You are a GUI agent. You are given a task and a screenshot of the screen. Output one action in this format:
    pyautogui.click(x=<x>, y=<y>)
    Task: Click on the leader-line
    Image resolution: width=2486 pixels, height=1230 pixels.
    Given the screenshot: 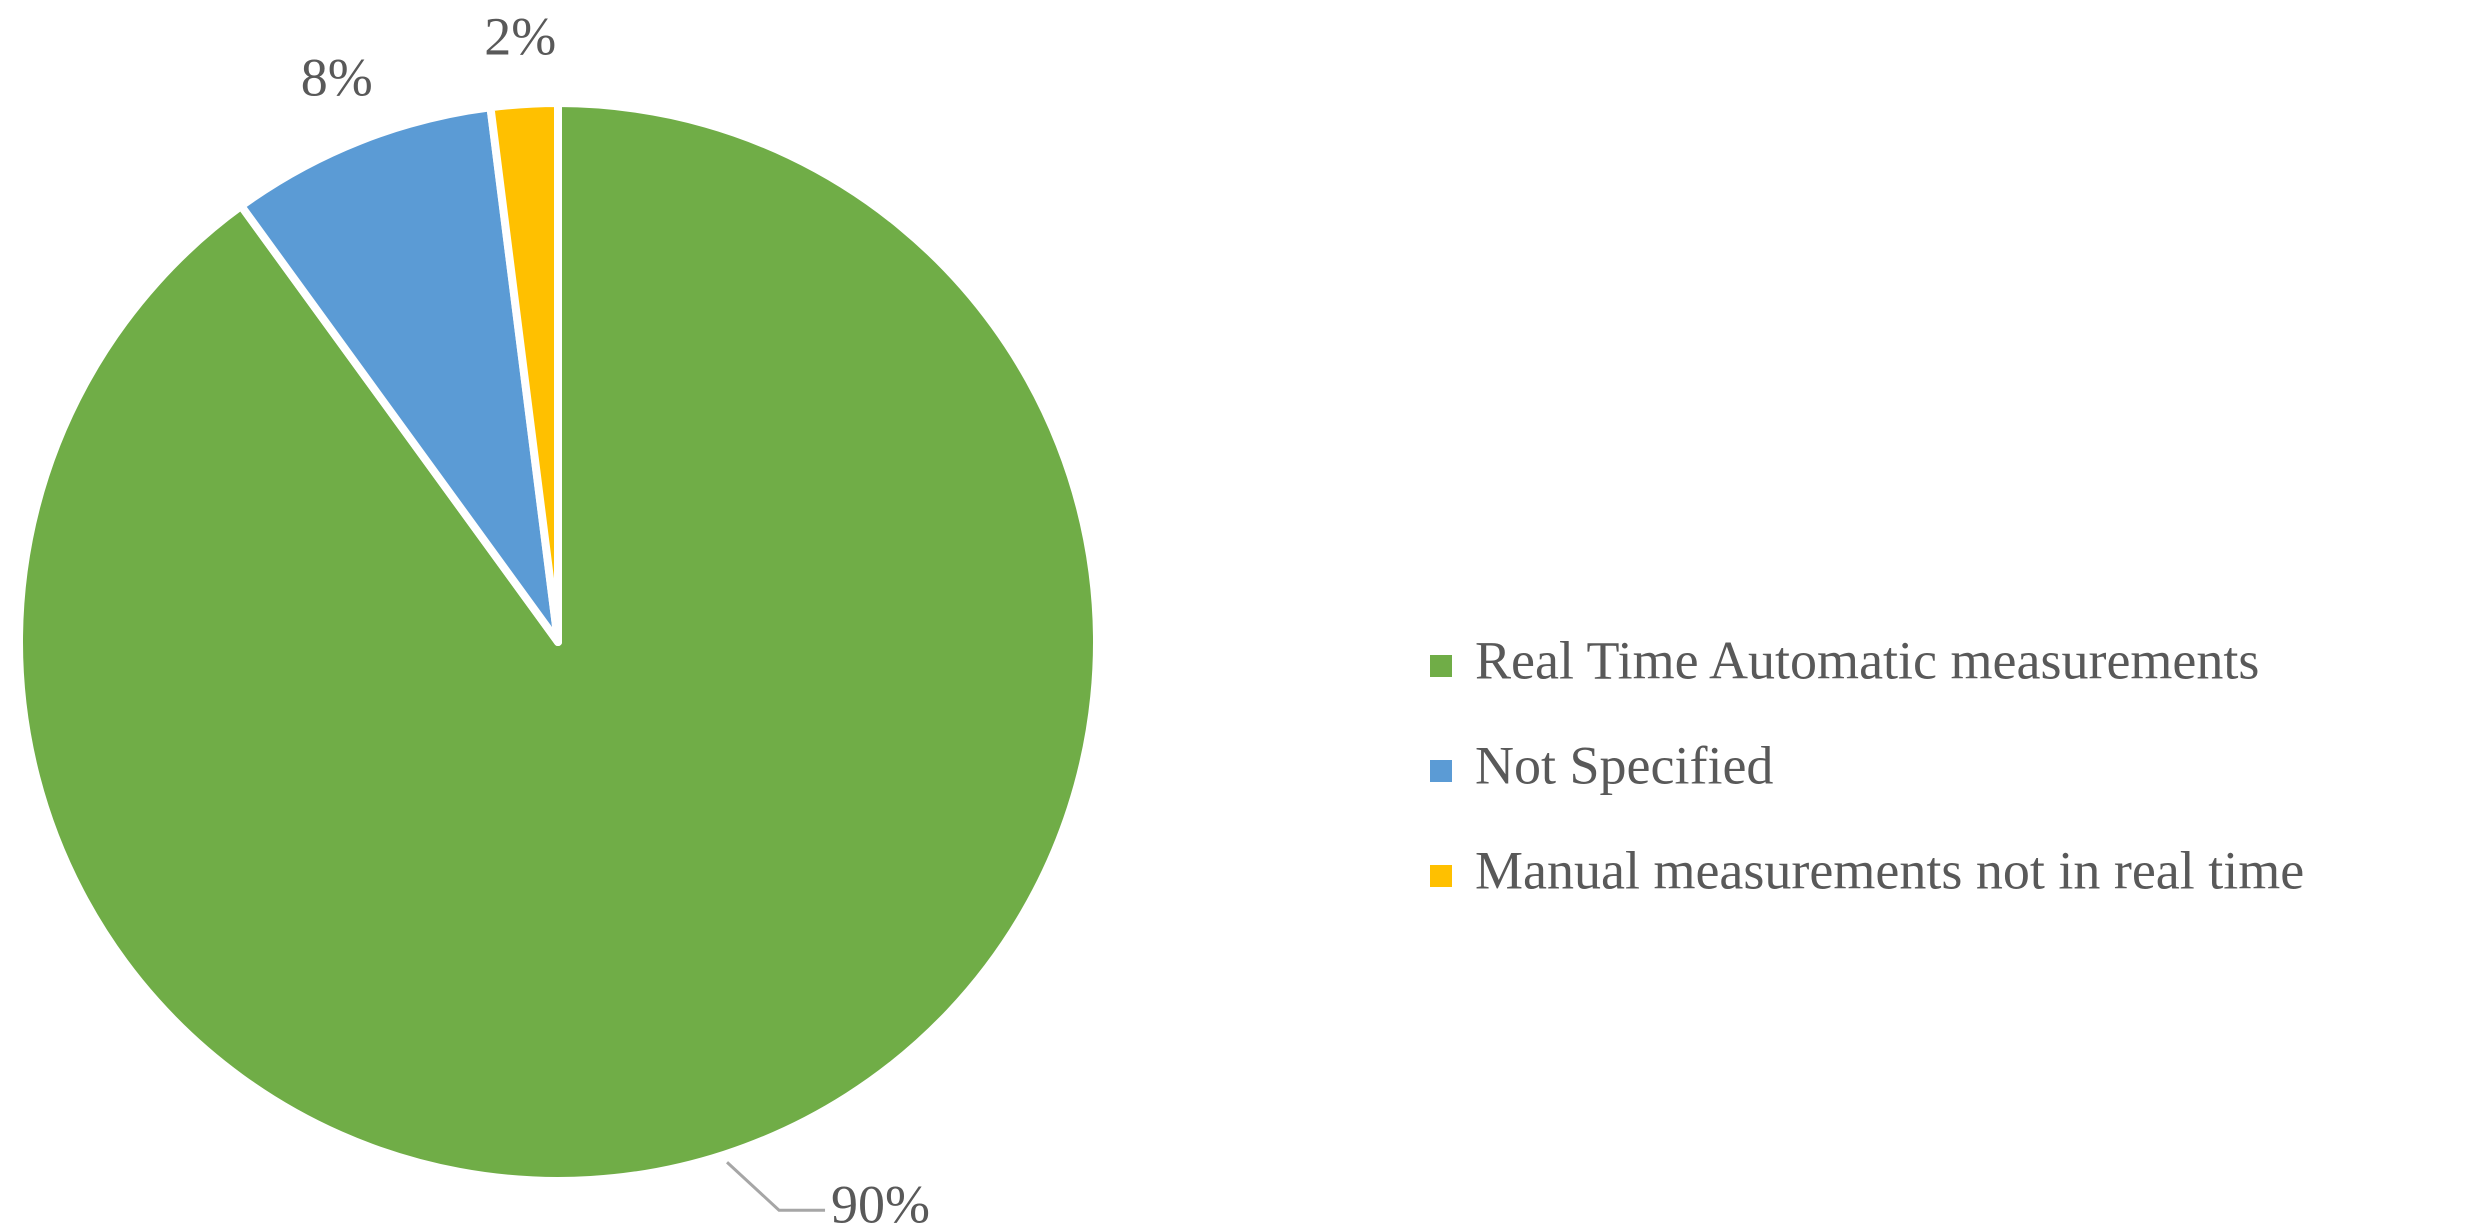 What is the action you would take?
    pyautogui.click(x=776, y=1186)
    